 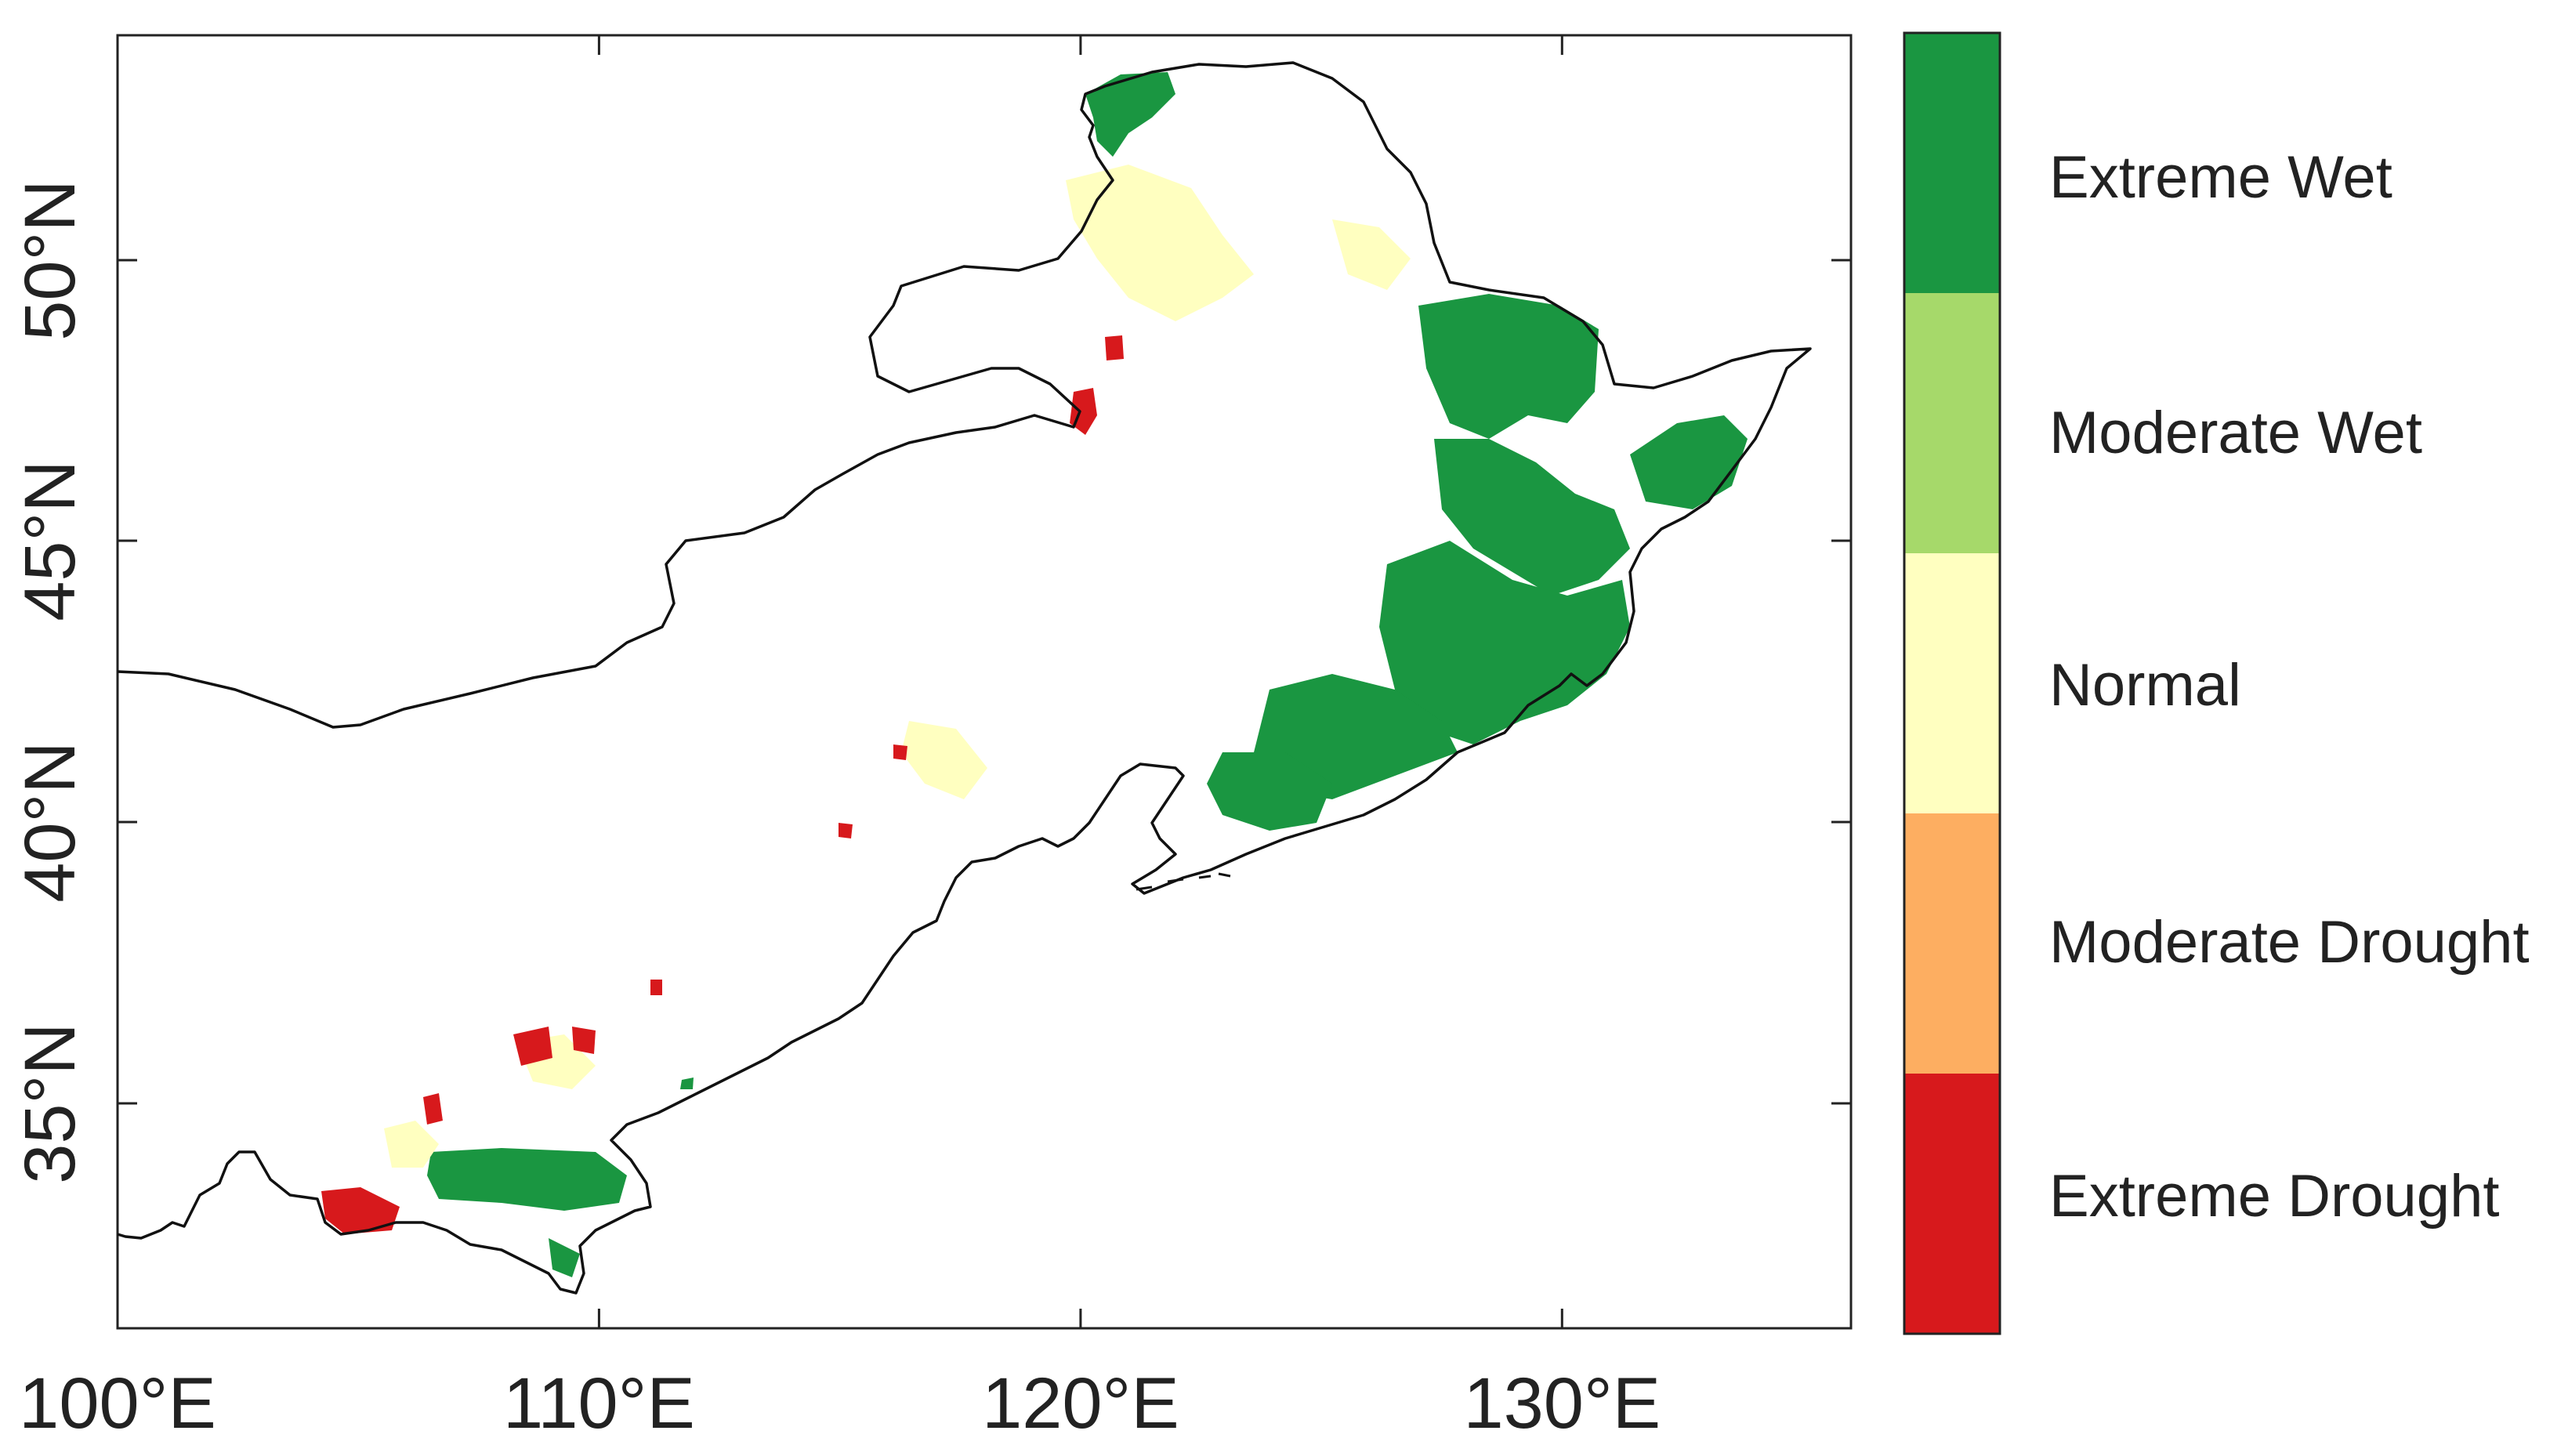 I want to click on legend-swatch-moderate-drought, so click(x=1952, y=943).